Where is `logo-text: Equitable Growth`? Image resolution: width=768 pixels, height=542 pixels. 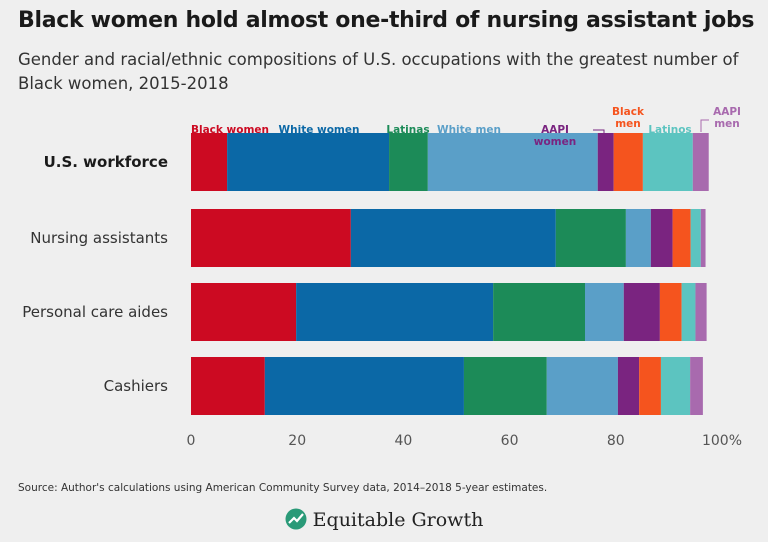 logo-text: Equitable Growth is located at coordinates (398, 520).